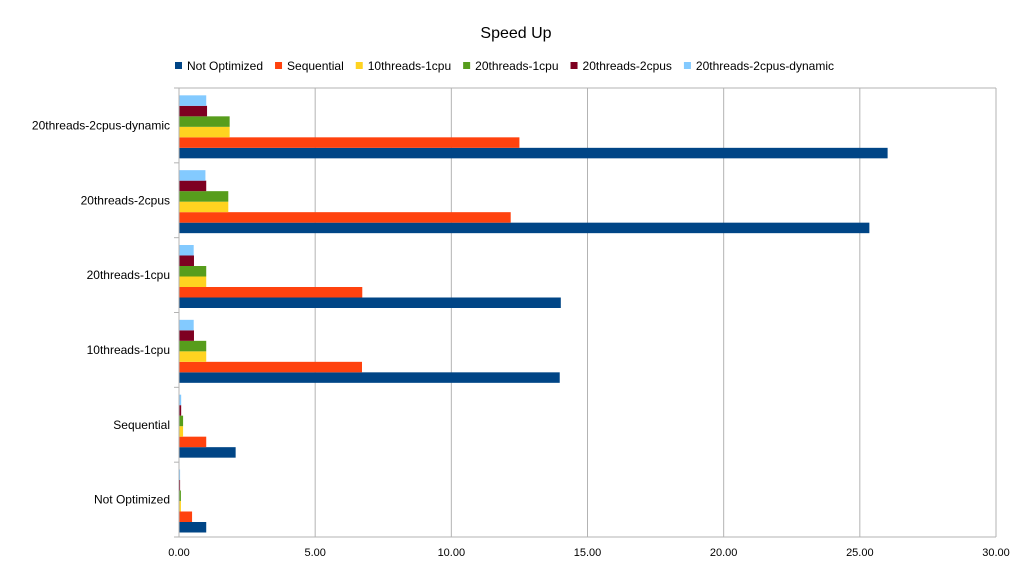 Image resolution: width=1033 pixels, height=572 pixels. Describe the element at coordinates (132, 500) in the screenshot. I see `category-label: Not Optimized` at that location.